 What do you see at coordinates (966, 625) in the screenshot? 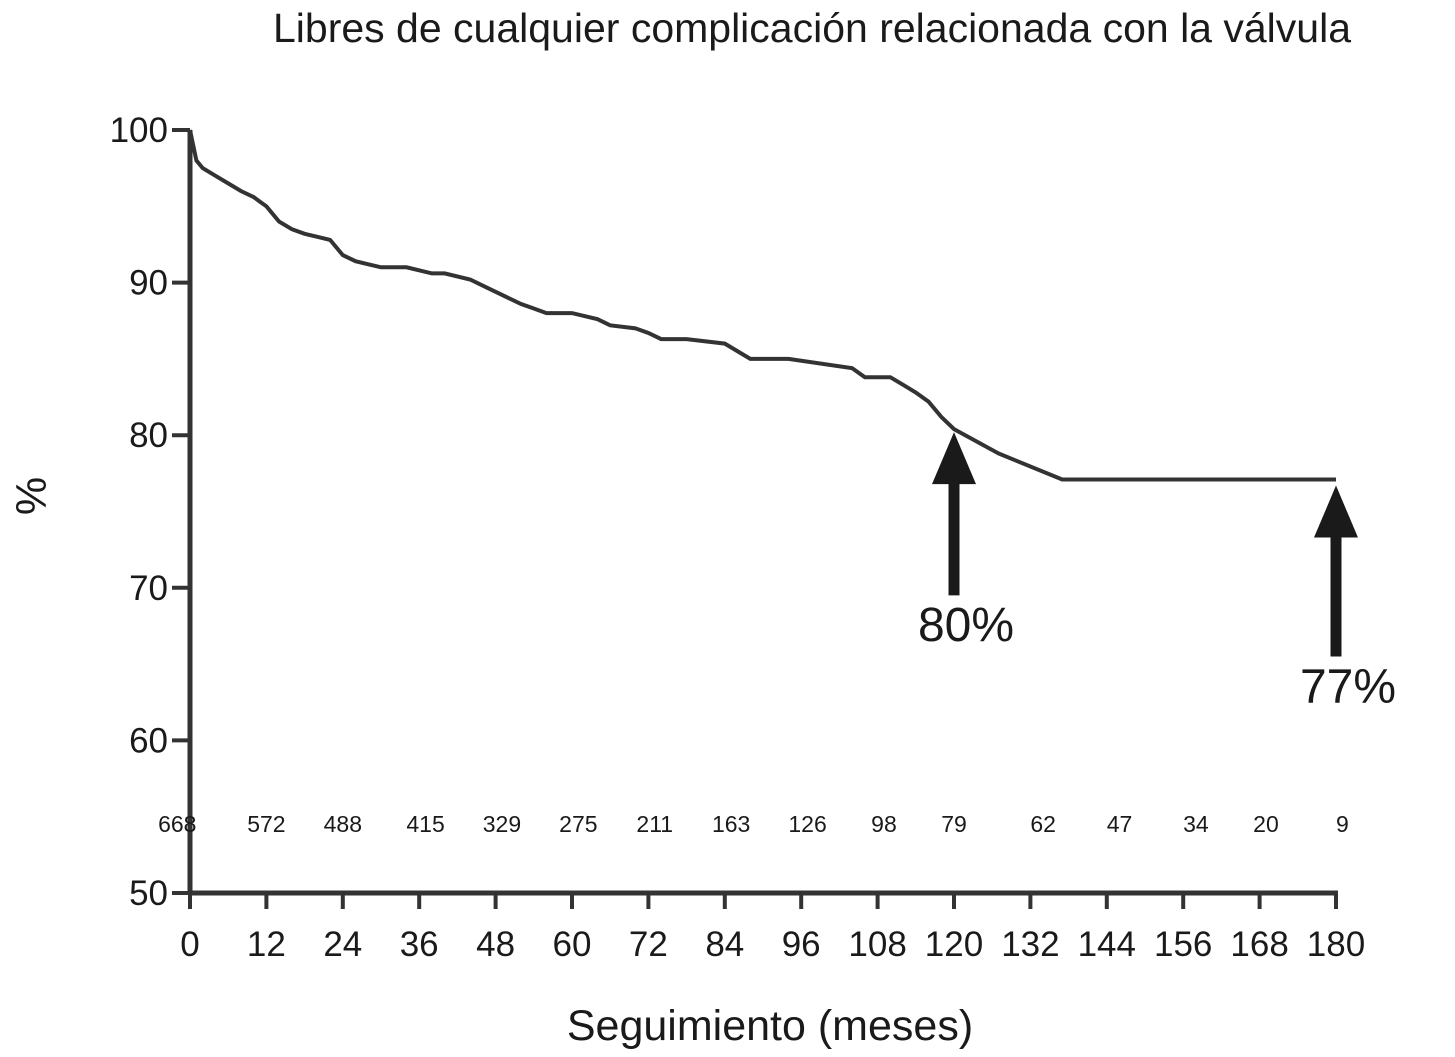
I see `annotation-label: 80%` at bounding box center [966, 625].